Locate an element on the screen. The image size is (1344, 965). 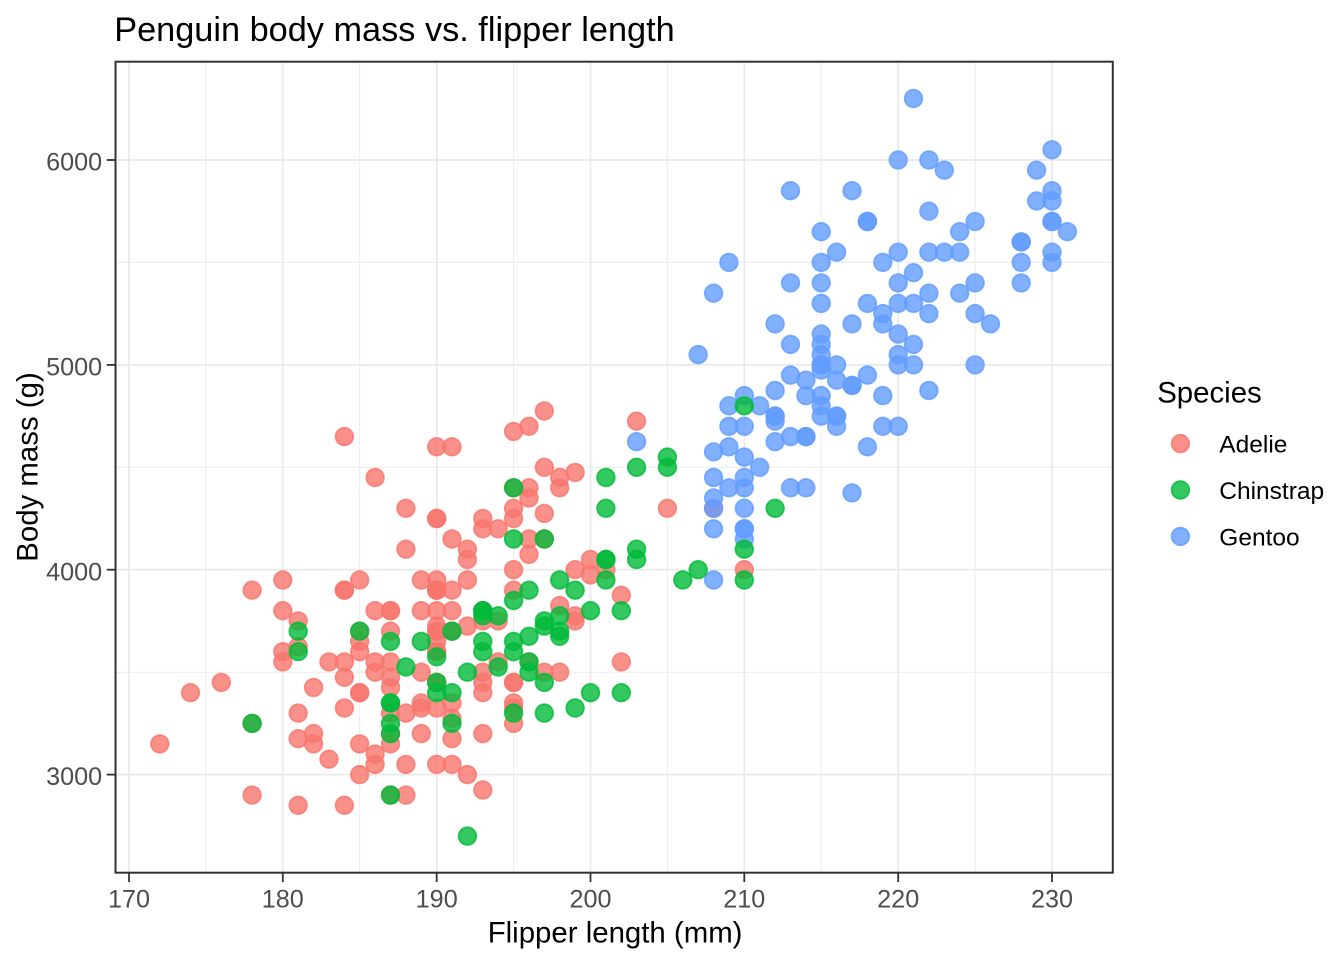
svg-text: Flipper length (mm) is located at coordinates (615, 933).